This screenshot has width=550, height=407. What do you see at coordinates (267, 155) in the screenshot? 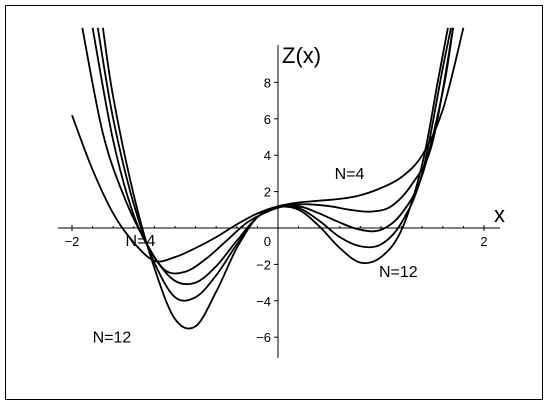
I see `y-tick-label: 4` at bounding box center [267, 155].